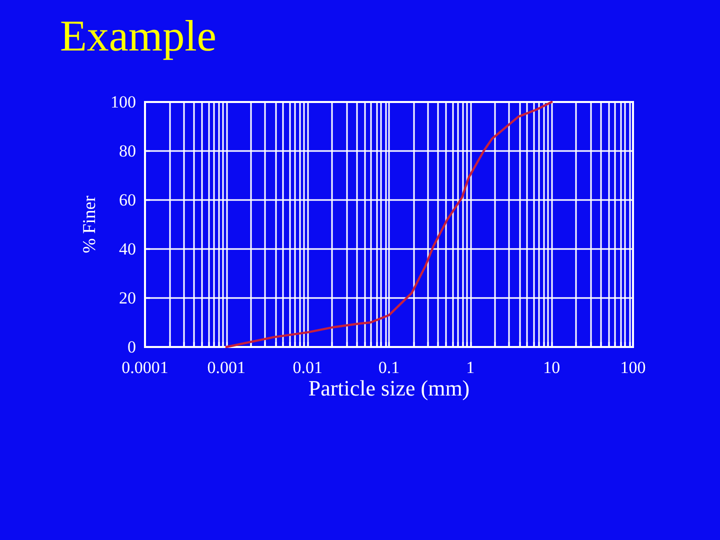 The image size is (720, 540). Describe the element at coordinates (127, 249) in the screenshot. I see `y-tick-label: 40` at that location.